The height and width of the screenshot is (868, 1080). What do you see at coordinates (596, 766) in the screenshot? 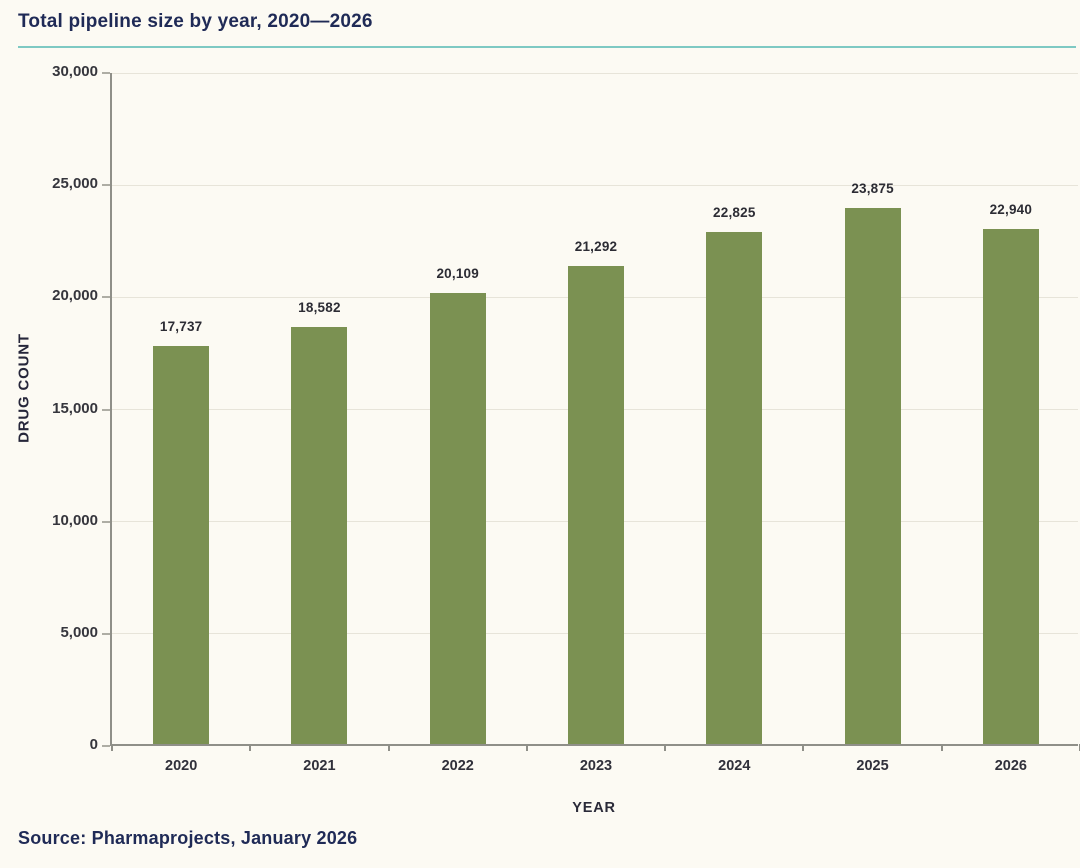
I see `x-tick-label: 2023` at bounding box center [596, 766].